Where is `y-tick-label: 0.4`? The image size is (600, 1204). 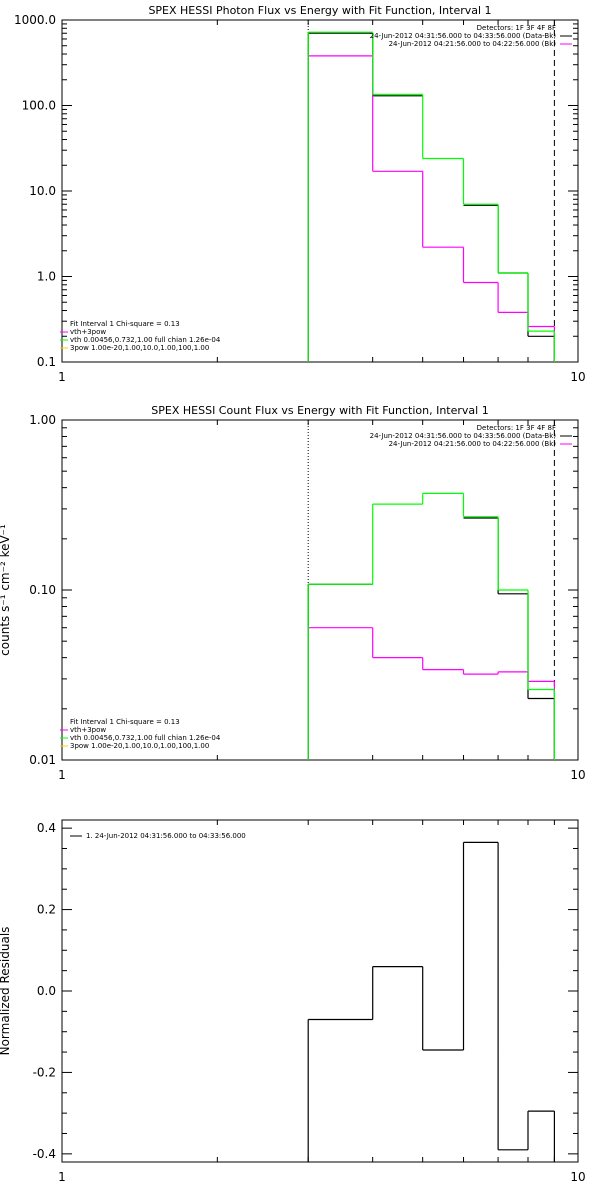 y-tick-label: 0.4 is located at coordinates (46, 828).